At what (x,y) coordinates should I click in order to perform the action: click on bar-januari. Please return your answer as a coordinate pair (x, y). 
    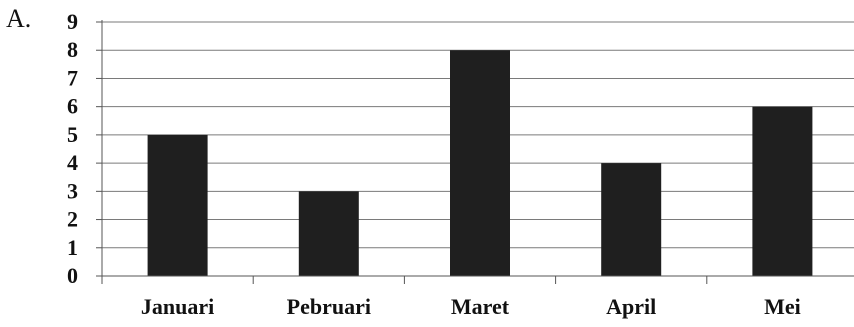
    Looking at the image, I should click on (177, 205).